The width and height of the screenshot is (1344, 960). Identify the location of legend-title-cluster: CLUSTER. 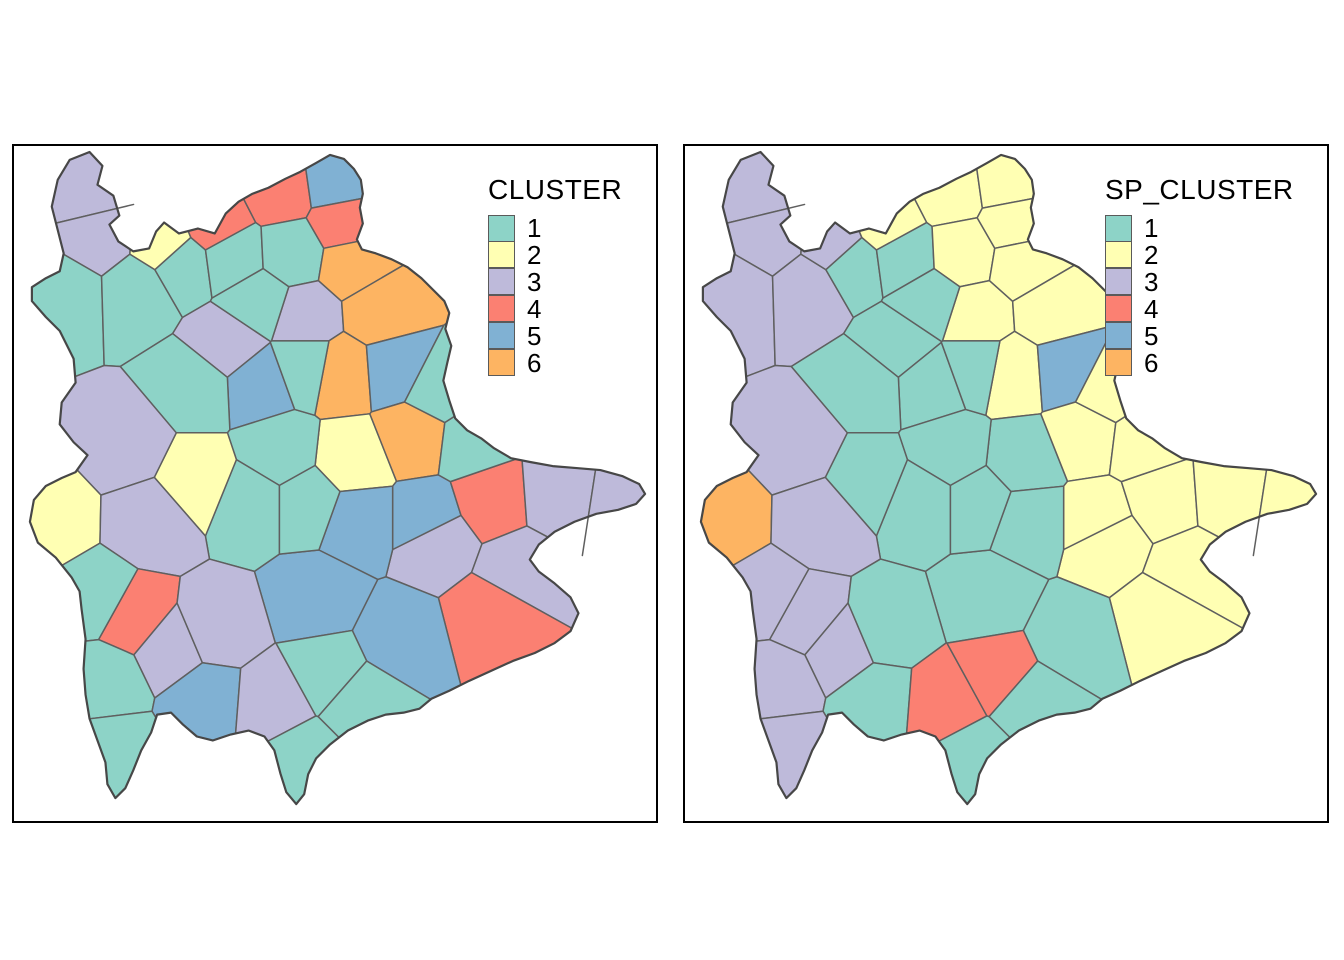
(555, 189).